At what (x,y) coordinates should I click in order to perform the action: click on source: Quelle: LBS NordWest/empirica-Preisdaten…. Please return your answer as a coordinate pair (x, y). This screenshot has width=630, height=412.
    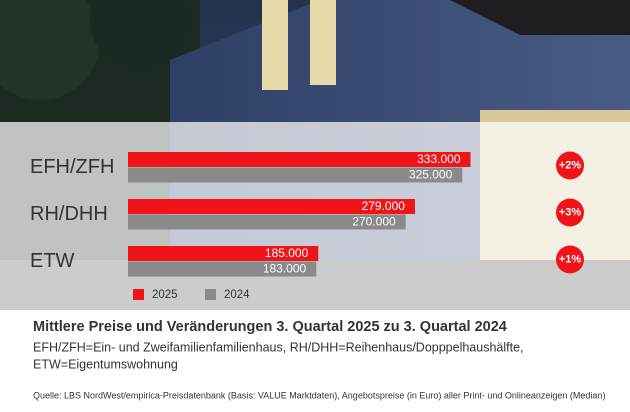
    Looking at the image, I should click on (319, 395).